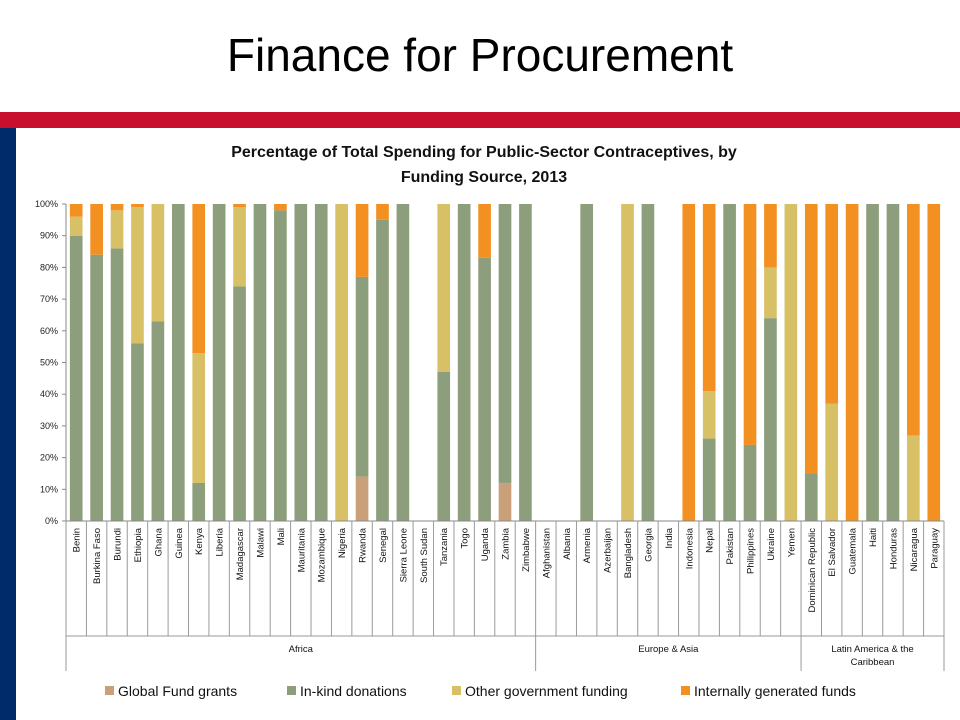  I want to click on category-label: Ethiopia, so click(138, 544).